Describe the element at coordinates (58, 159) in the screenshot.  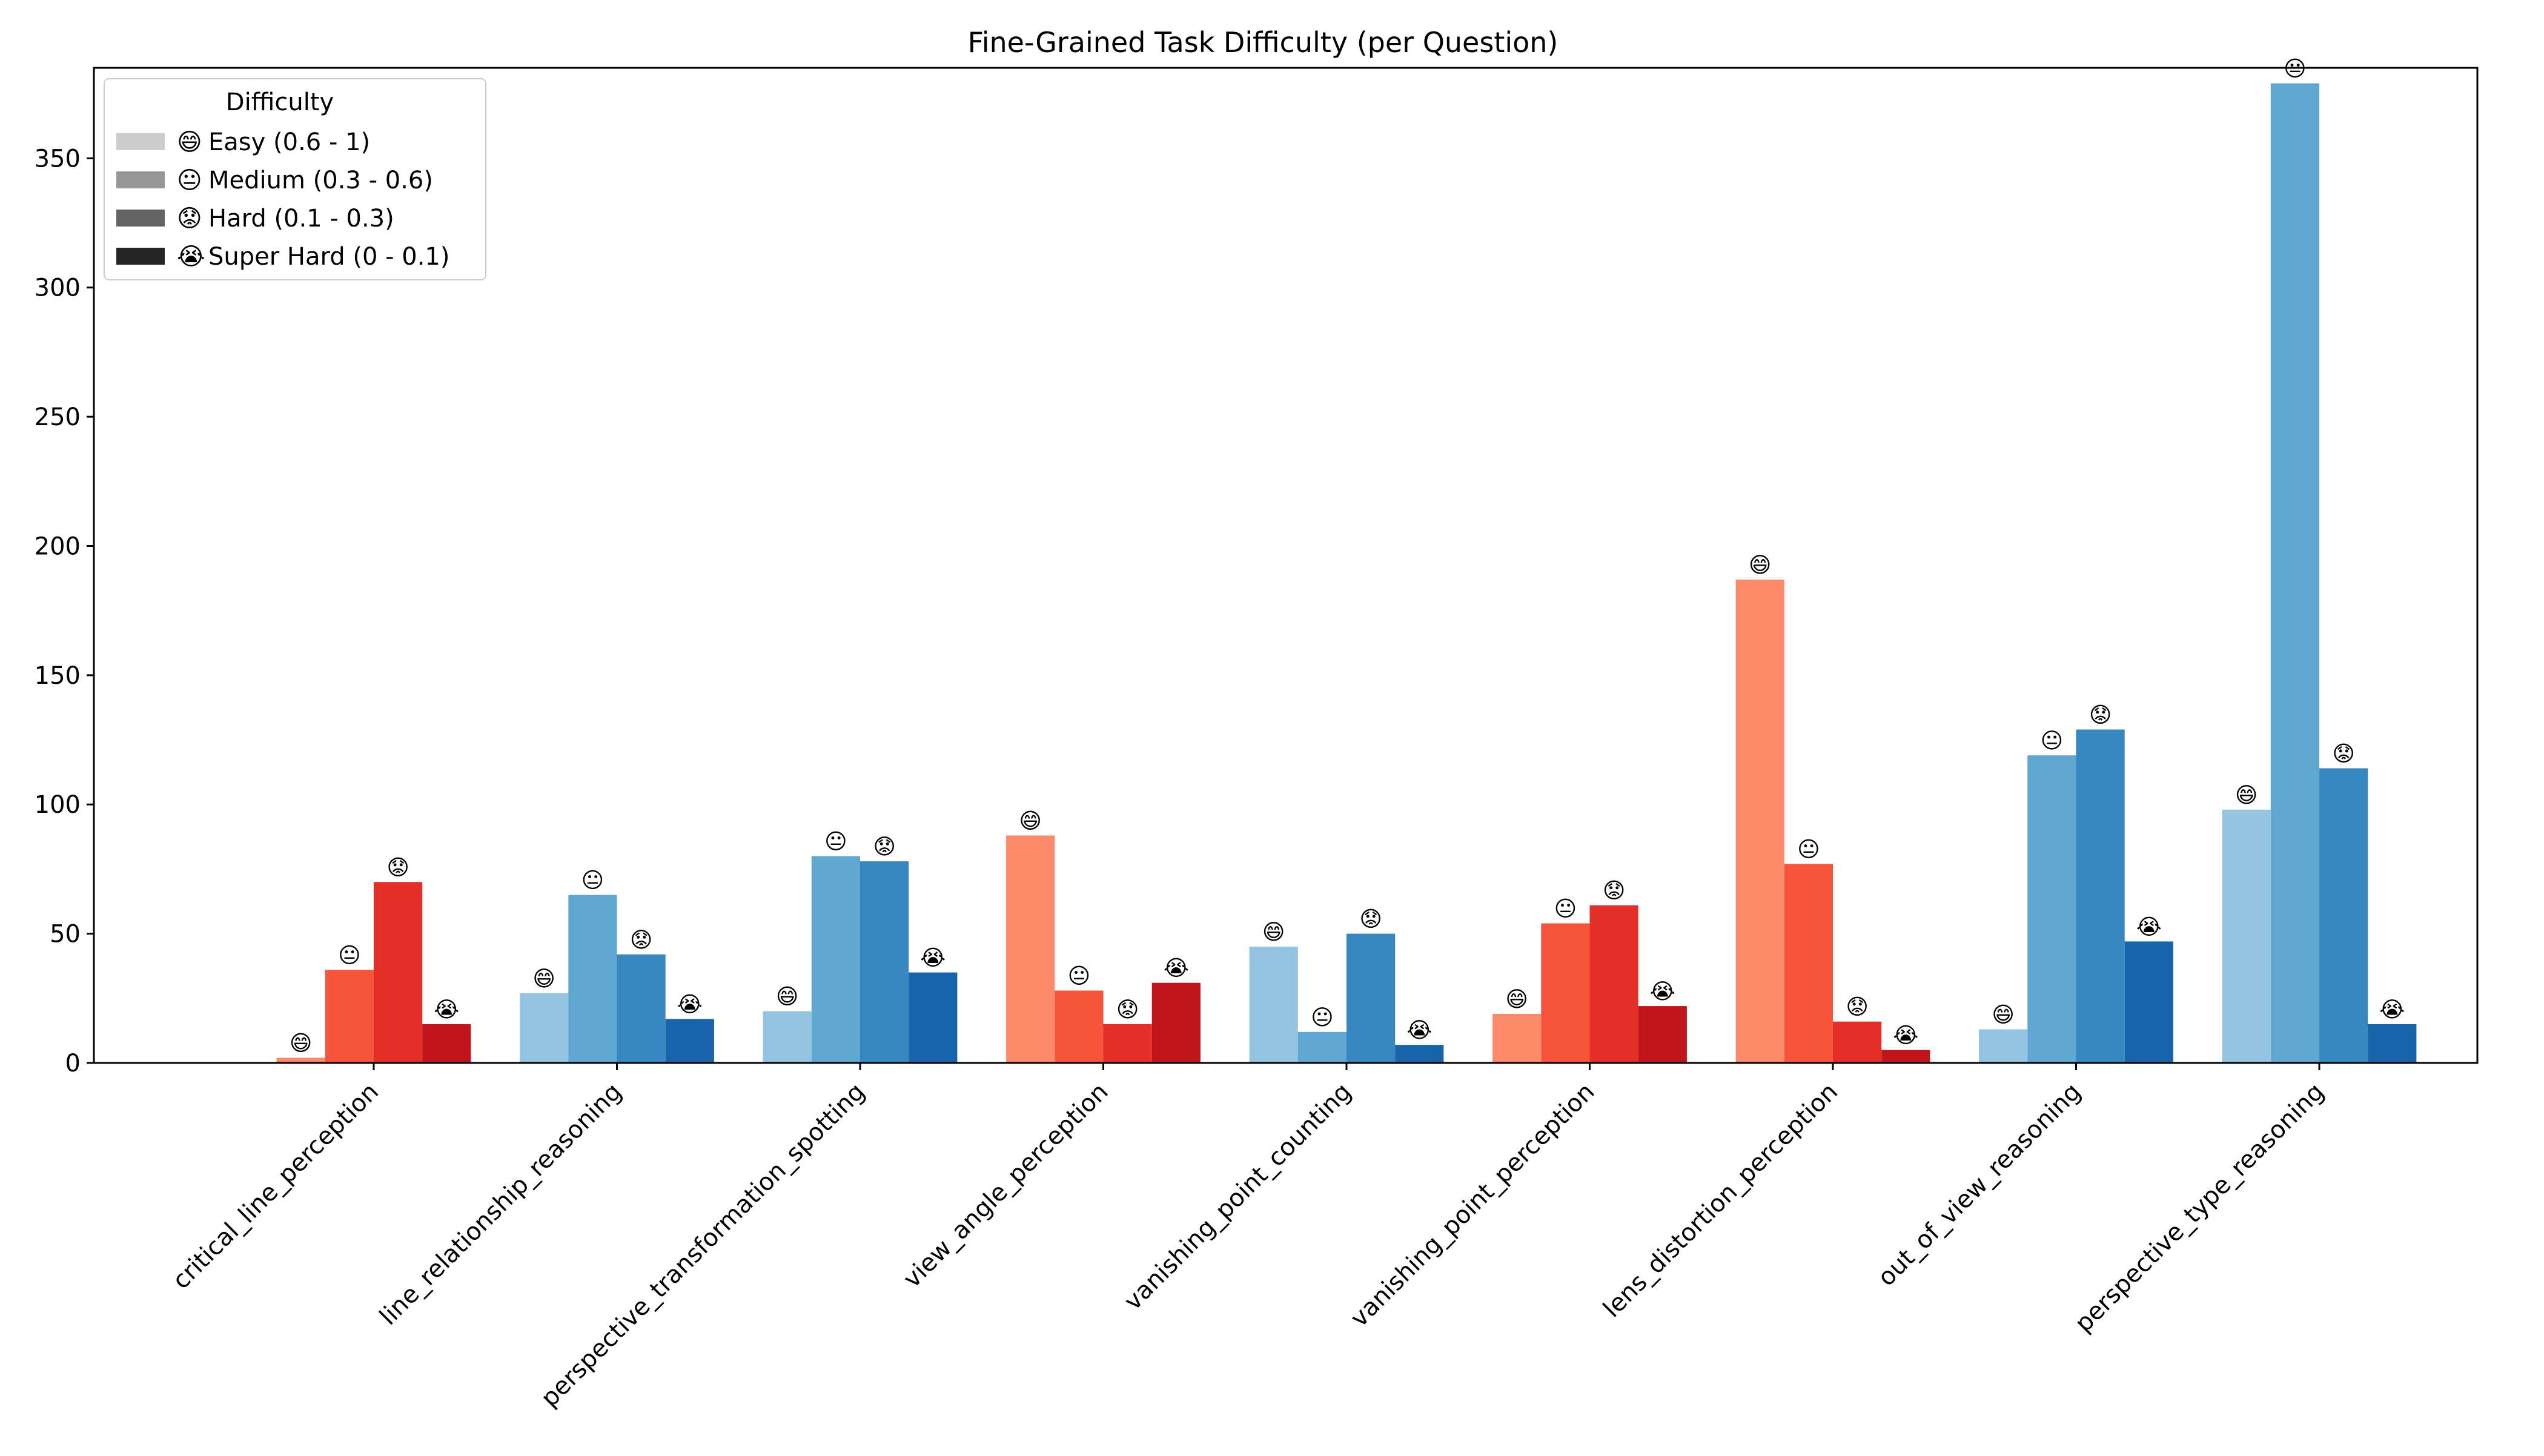
I see `y-tick-label: 350` at that location.